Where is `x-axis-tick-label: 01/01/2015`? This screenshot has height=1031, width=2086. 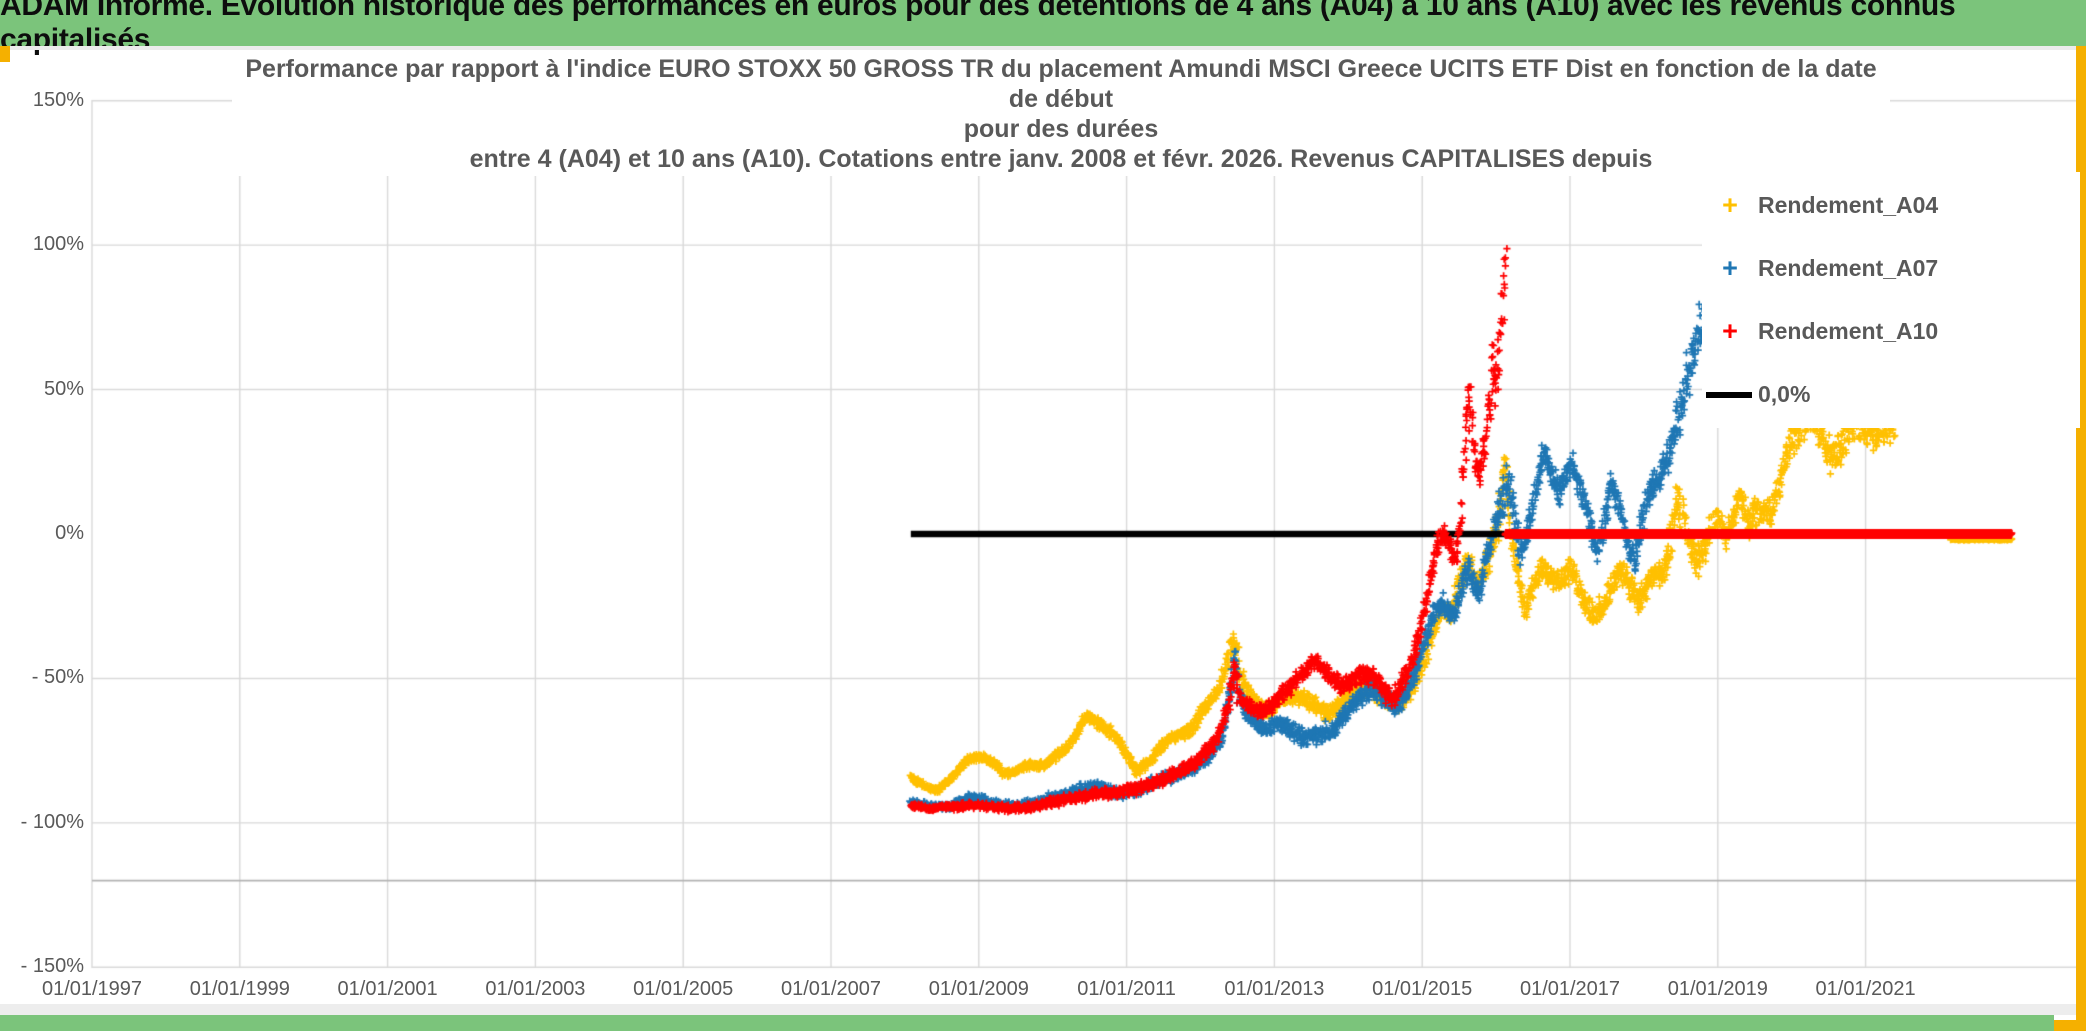
x-axis-tick-label: 01/01/2015 is located at coordinates (1422, 989).